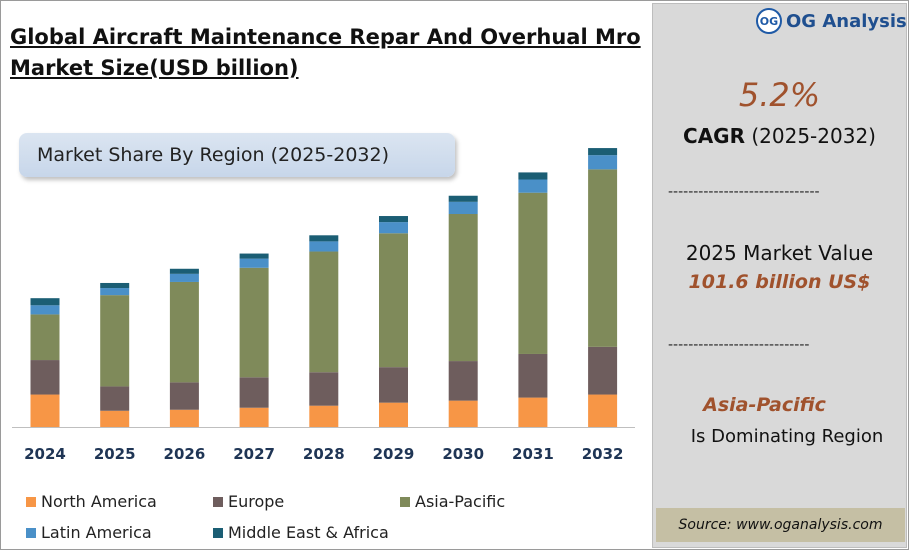  What do you see at coordinates (603, 454) in the screenshot?
I see `x-tick-label: 2032` at bounding box center [603, 454].